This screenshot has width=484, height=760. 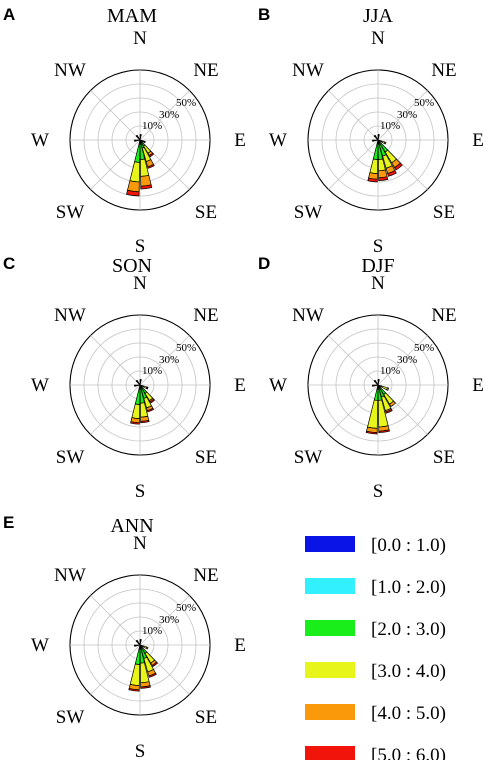 I want to click on legend-label: [3.0 : 4.0), so click(x=408, y=671).